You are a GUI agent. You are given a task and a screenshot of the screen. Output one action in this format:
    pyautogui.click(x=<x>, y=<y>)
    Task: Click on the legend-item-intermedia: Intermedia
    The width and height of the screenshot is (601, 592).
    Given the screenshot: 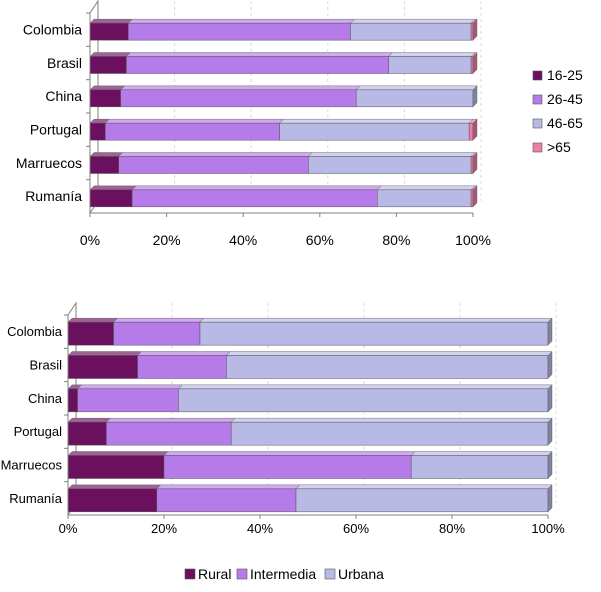 What is the action you would take?
    pyautogui.click(x=276, y=574)
    